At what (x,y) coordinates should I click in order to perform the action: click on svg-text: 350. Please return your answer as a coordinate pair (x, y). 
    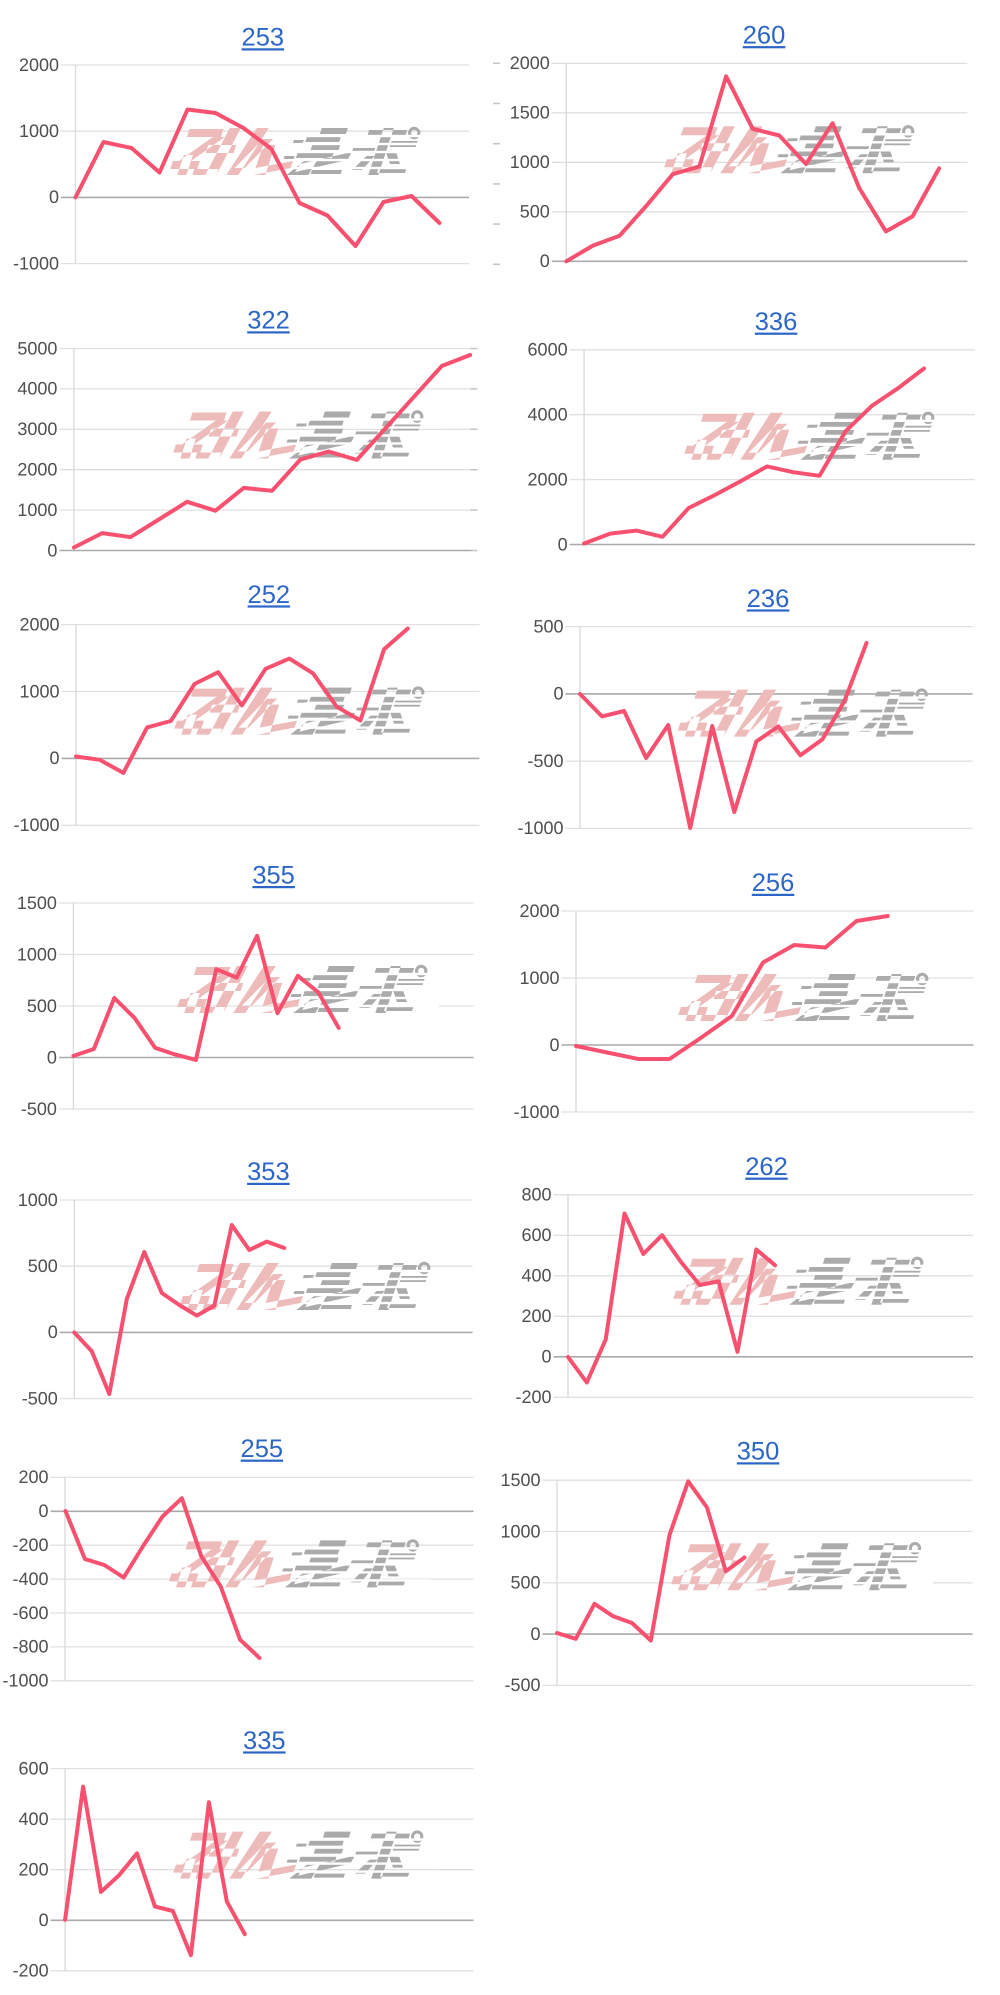
    Looking at the image, I should click on (758, 1452).